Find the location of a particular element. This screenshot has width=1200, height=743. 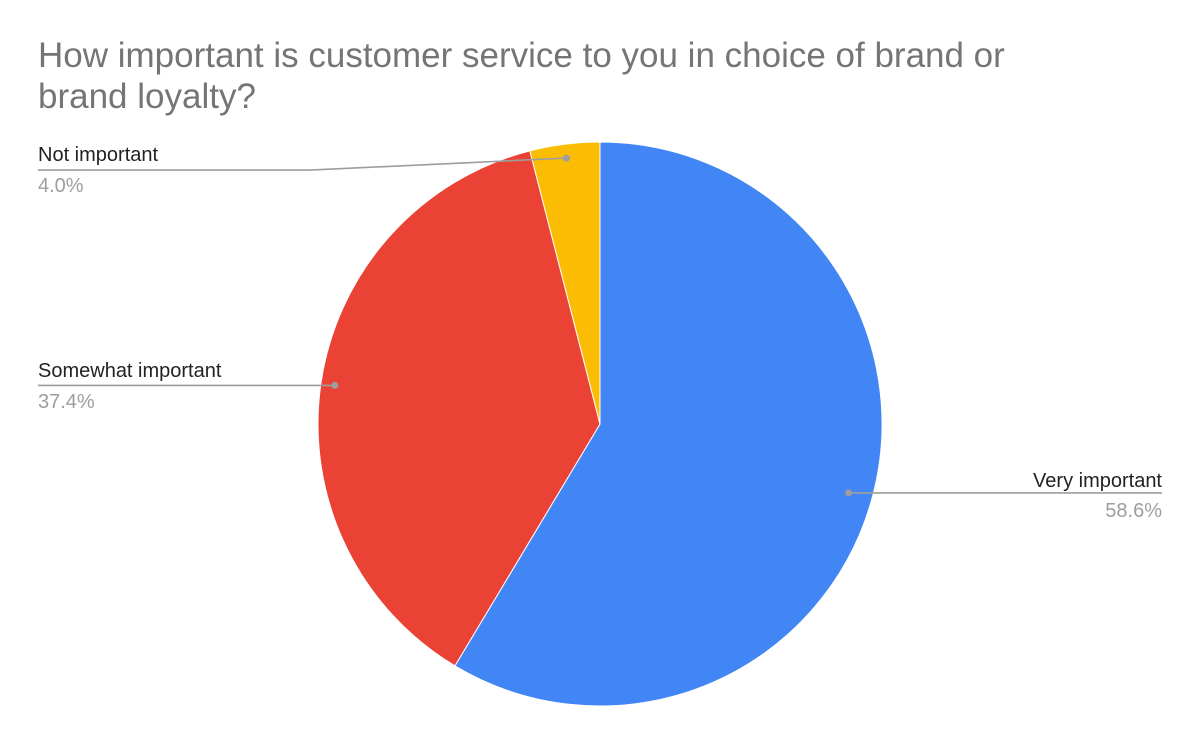

leader-dot-very-important is located at coordinates (849, 493).